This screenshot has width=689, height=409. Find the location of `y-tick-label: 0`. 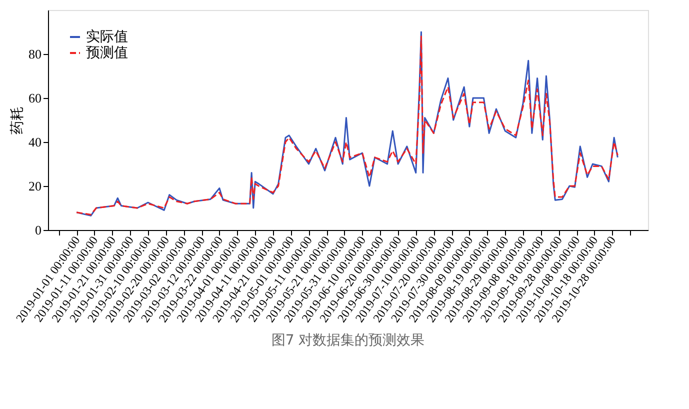

y-tick-label: 0 is located at coordinates (38, 230).